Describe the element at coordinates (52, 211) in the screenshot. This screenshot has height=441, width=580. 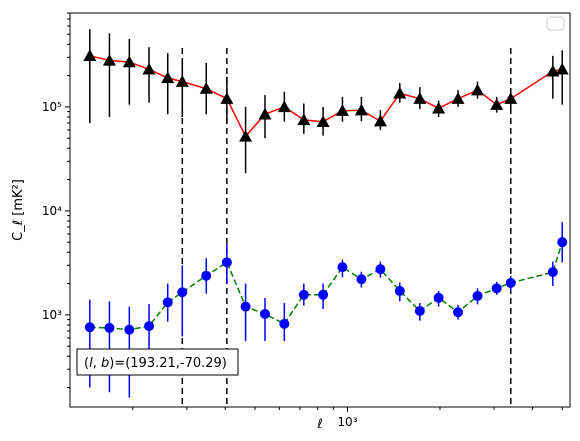
I see `y-tick-label: 10⁴` at that location.